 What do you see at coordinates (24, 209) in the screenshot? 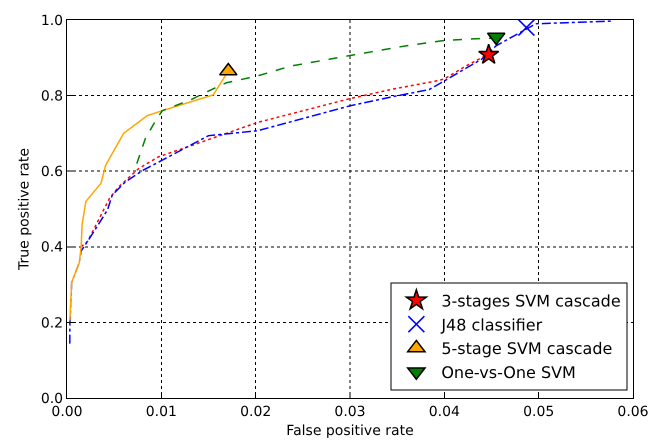
I see `y-axis-title: True positive rate` at bounding box center [24, 209].